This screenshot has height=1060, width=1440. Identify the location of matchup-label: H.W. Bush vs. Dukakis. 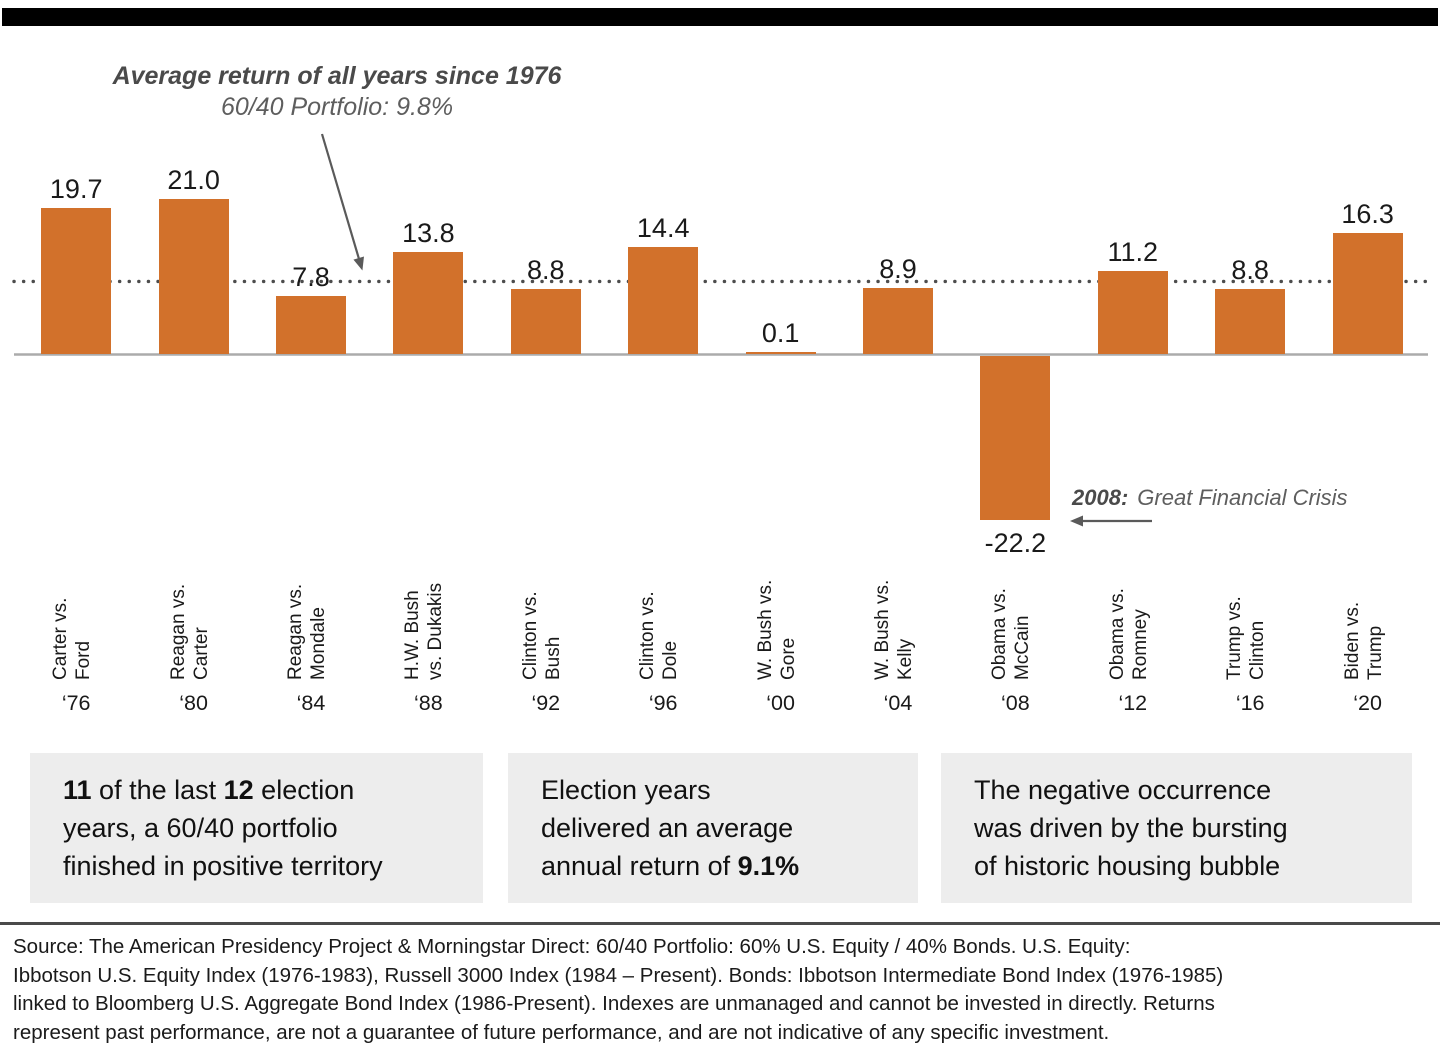
(424, 631).